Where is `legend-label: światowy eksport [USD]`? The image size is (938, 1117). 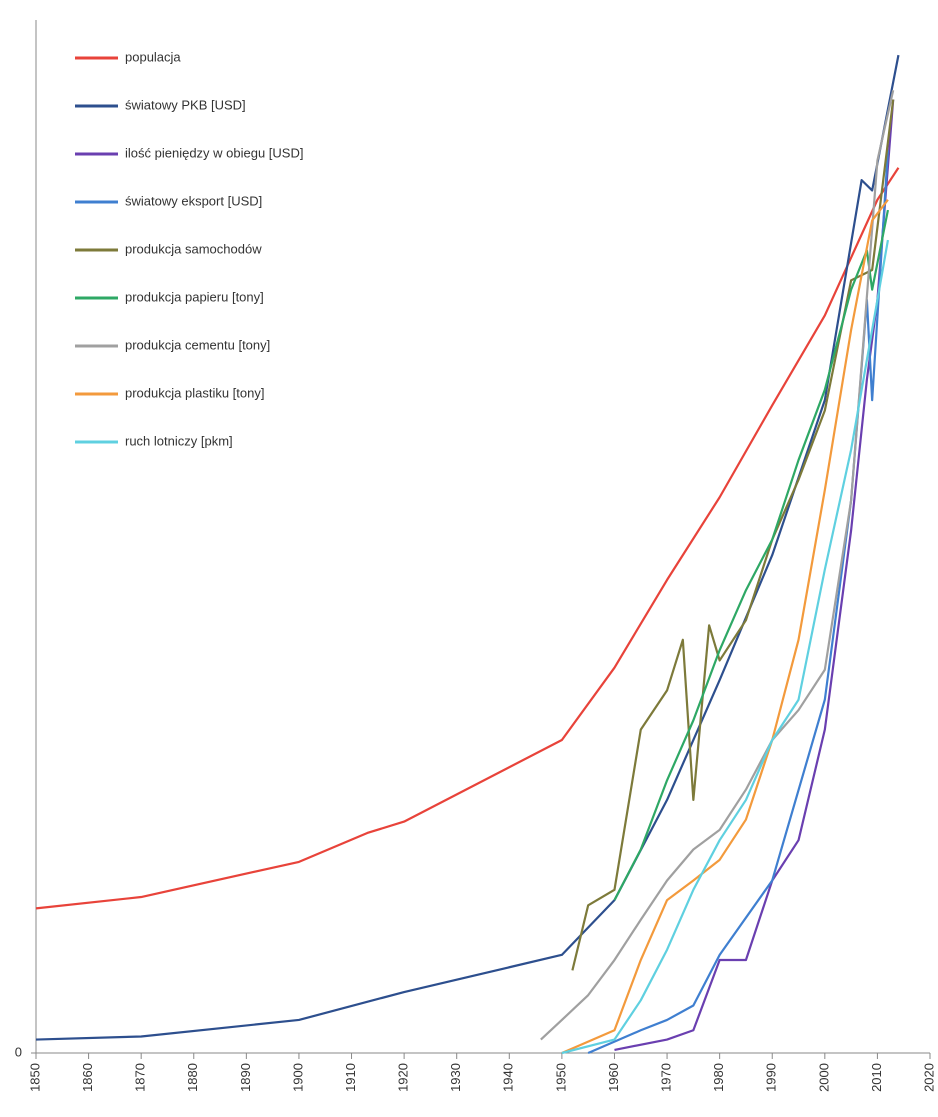
legend-label: światowy eksport [USD] is located at coordinates (193, 200).